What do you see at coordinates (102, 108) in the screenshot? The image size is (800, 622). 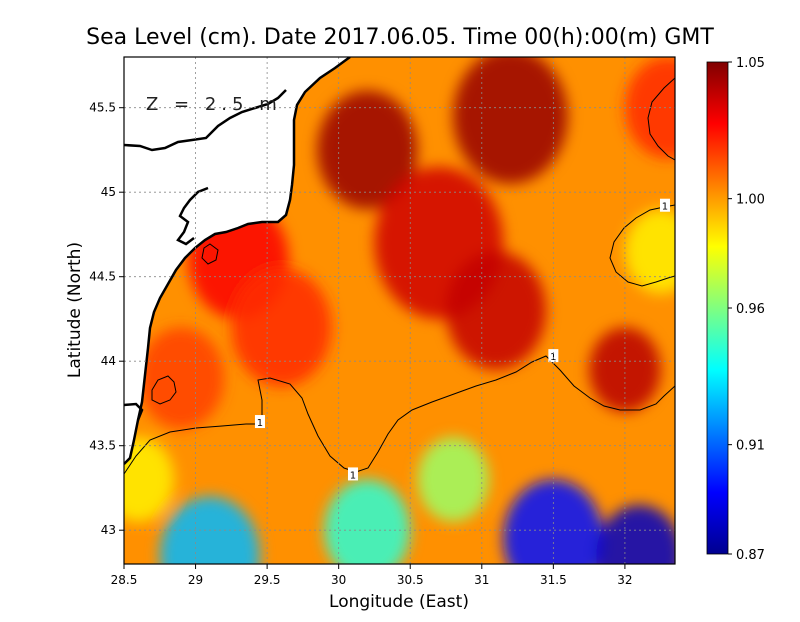 I see `y-tick-label: 45.5` at bounding box center [102, 108].